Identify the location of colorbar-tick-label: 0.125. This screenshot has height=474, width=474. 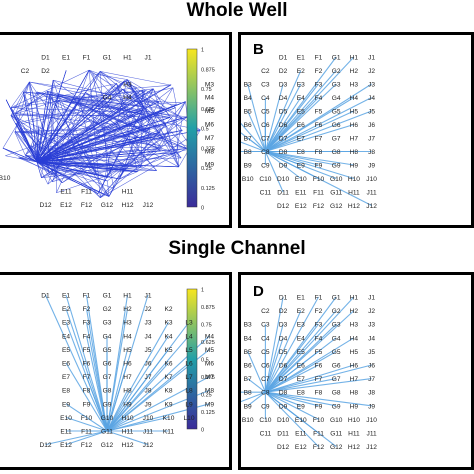
(208, 189).